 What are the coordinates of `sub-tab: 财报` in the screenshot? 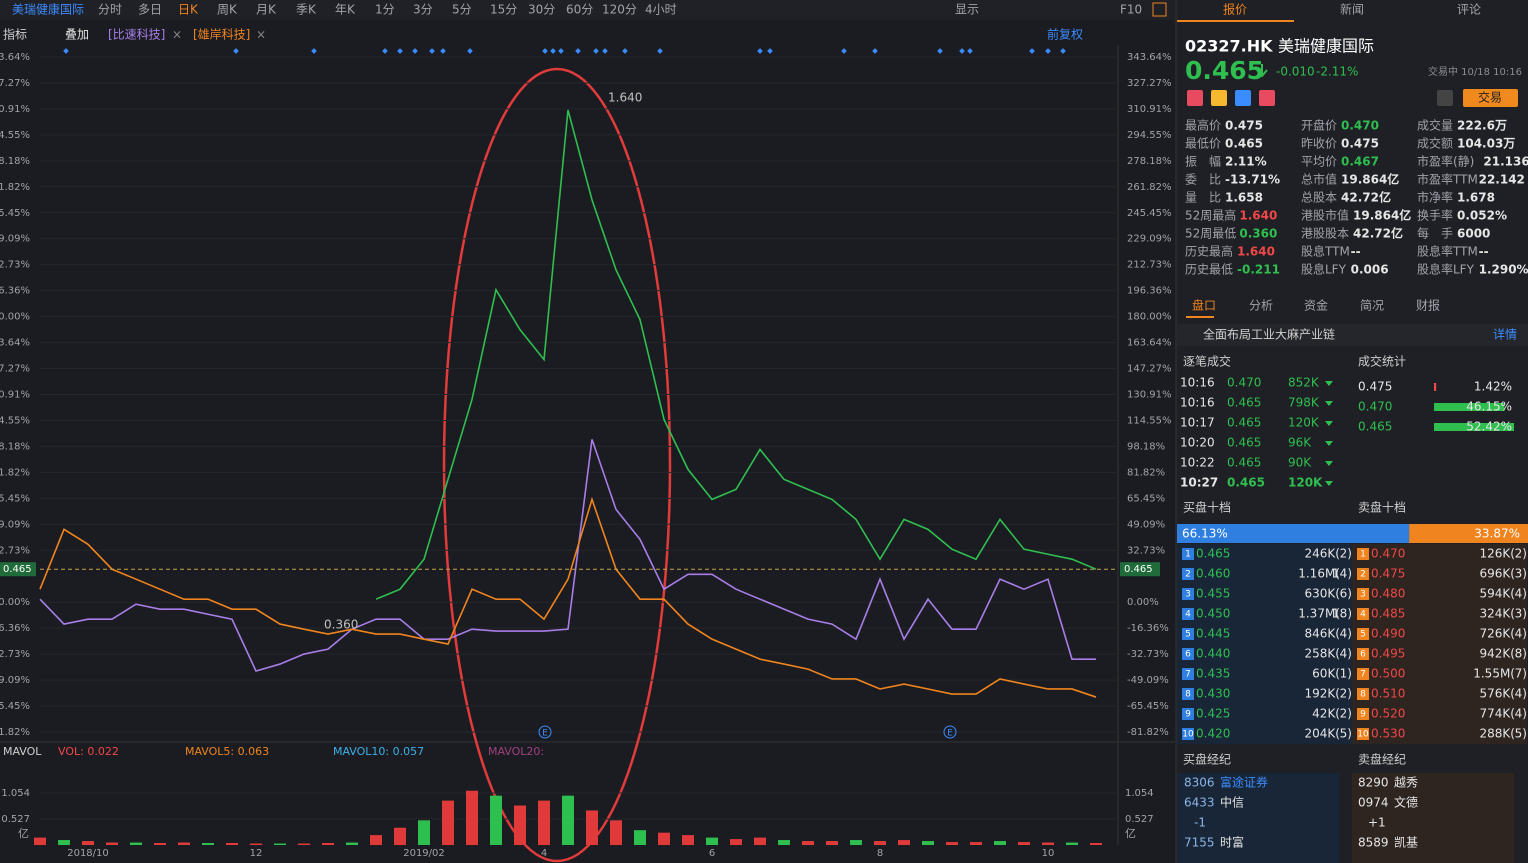 It's located at (1428, 305).